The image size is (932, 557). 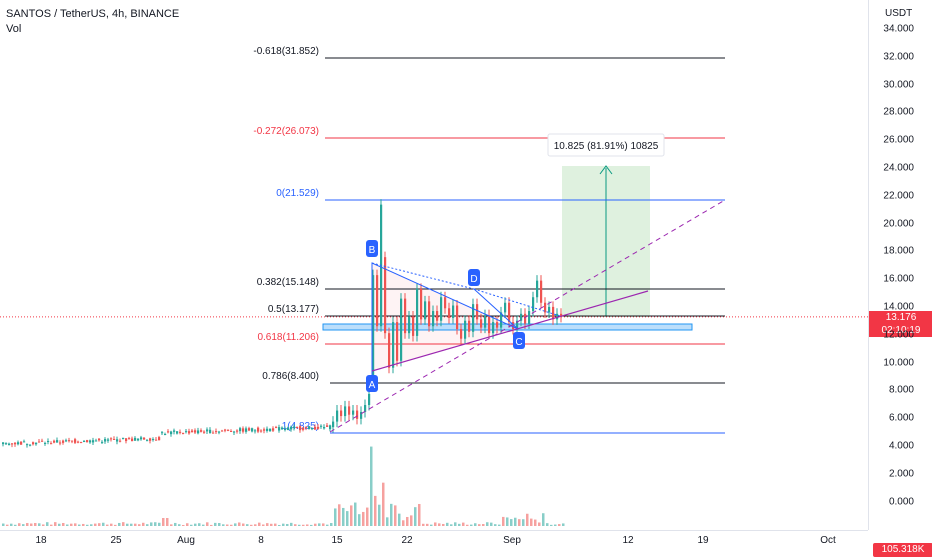 I want to click on price-tick: 10.000, so click(x=898, y=363).